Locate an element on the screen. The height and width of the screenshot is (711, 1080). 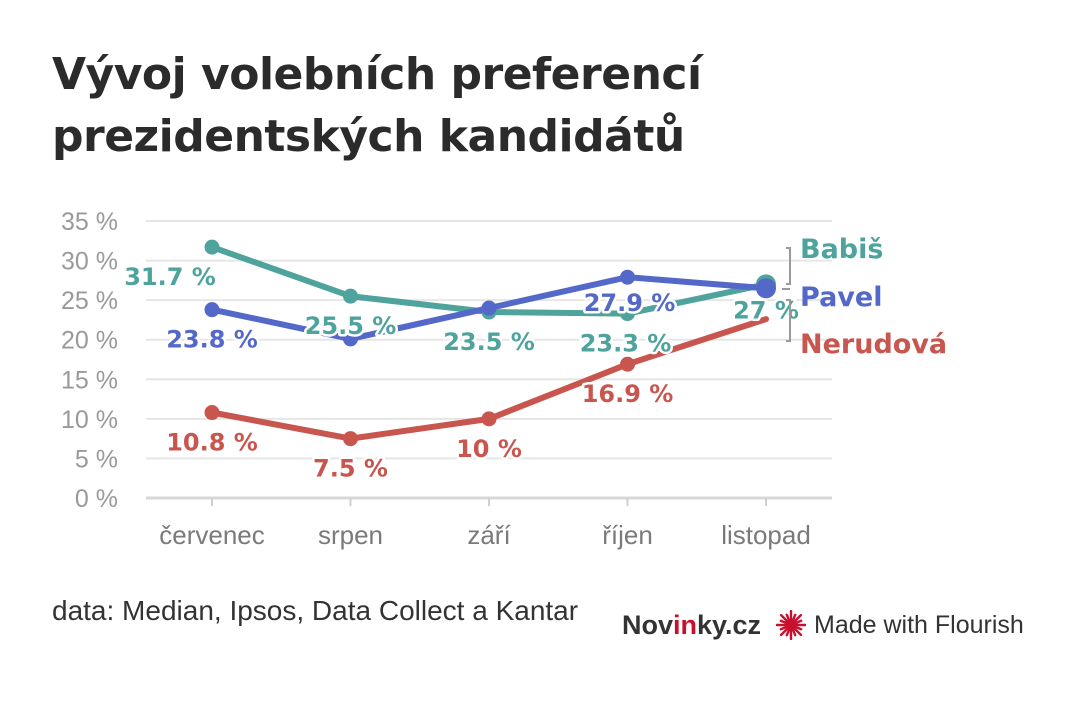
legend-label-nerudova: Nerudová is located at coordinates (873, 344).